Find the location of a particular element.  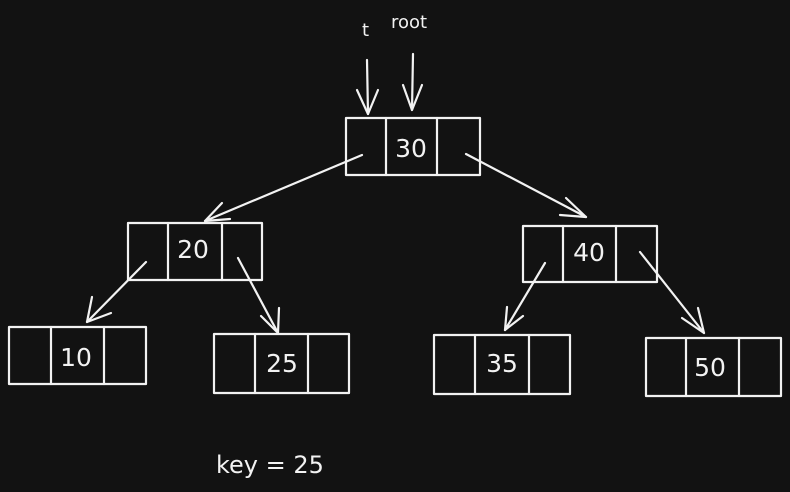

node-25-value: 25 is located at coordinates (282, 363).